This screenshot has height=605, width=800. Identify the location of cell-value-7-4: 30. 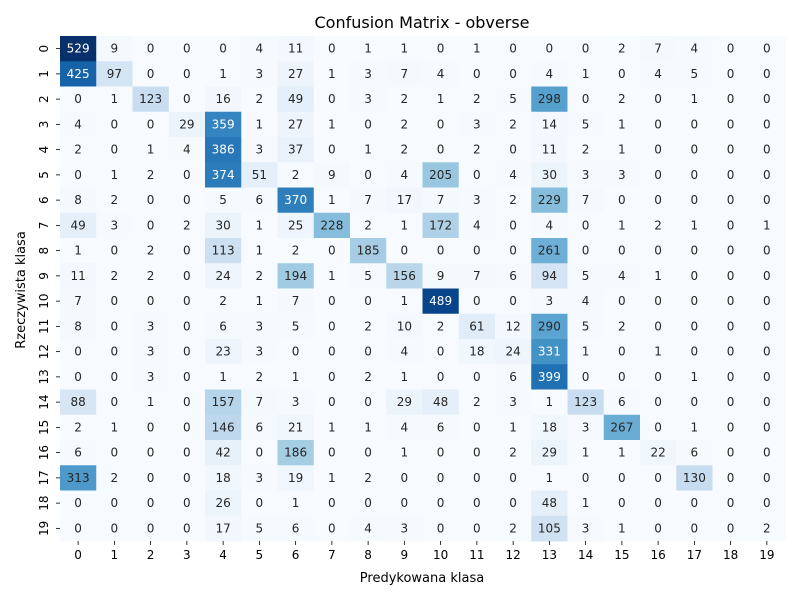
(222, 225).